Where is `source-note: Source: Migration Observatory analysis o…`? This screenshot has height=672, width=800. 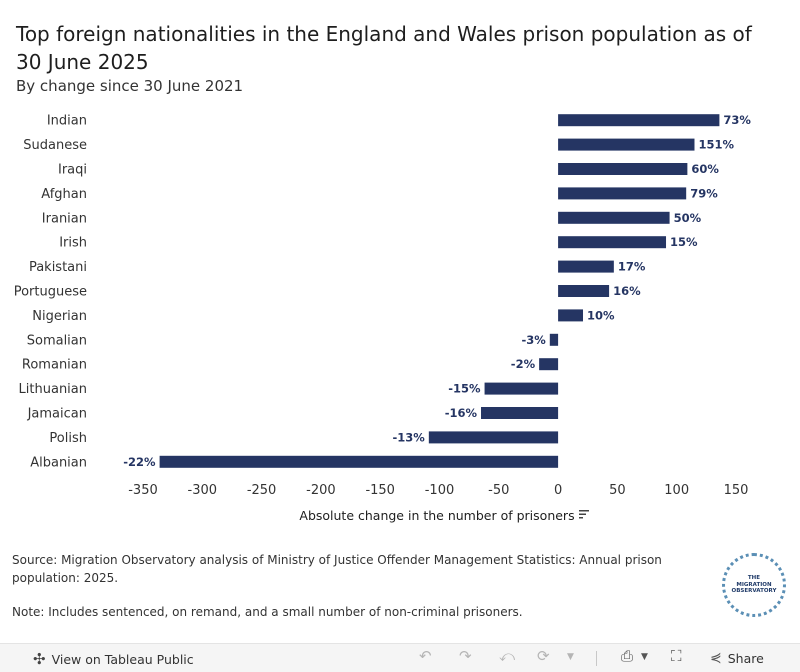
source-note: Source: Migration Observatory analysis o… is located at coordinates (337, 569).